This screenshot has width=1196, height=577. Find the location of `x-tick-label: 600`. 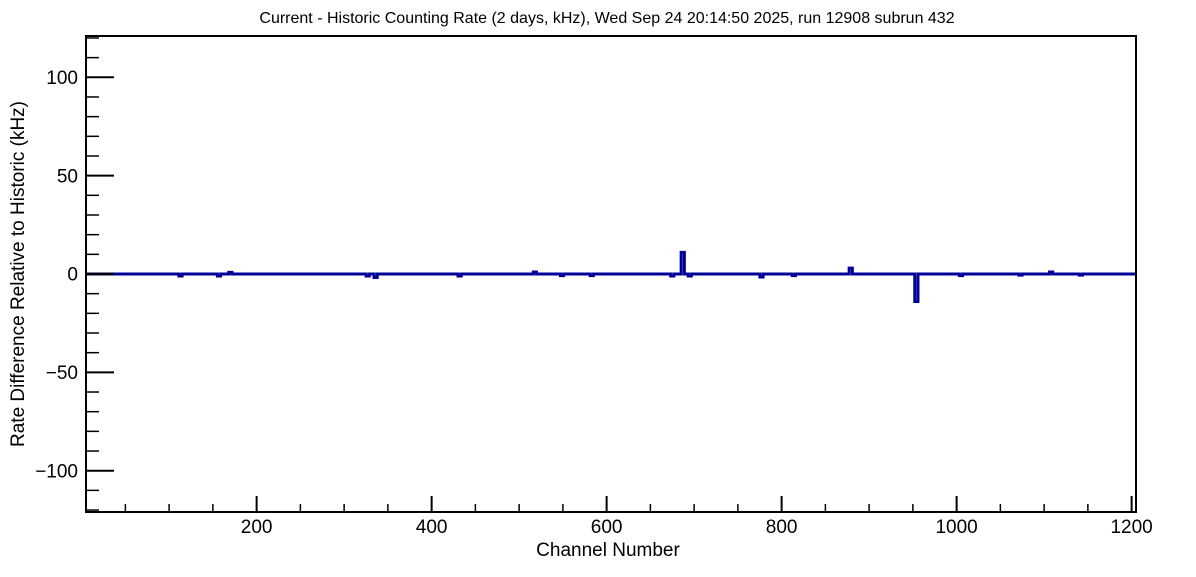

x-tick-label: 600 is located at coordinates (607, 527).